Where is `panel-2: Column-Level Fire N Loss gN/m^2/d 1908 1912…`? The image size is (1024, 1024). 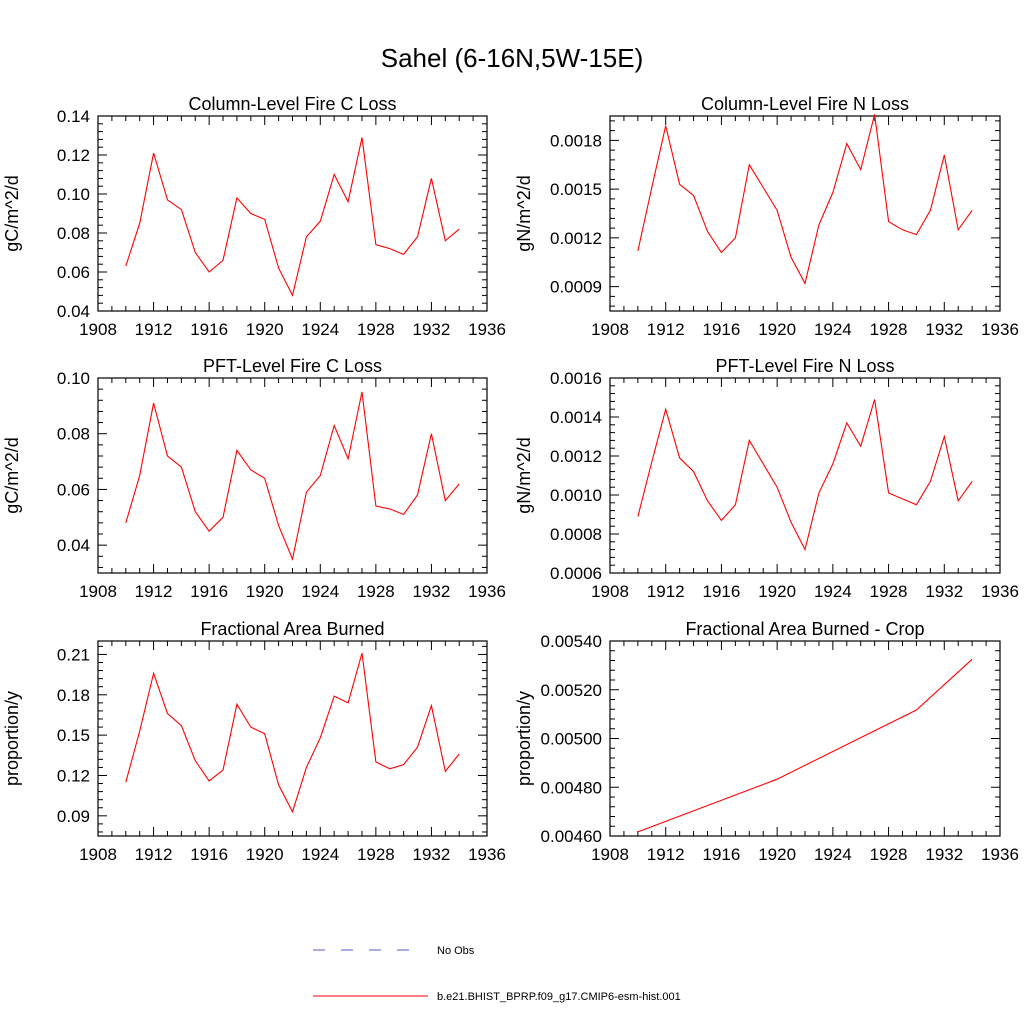 panel-2: Column-Level Fire N Loss gN/m^2/d 1908 1912… is located at coordinates (766, 216).